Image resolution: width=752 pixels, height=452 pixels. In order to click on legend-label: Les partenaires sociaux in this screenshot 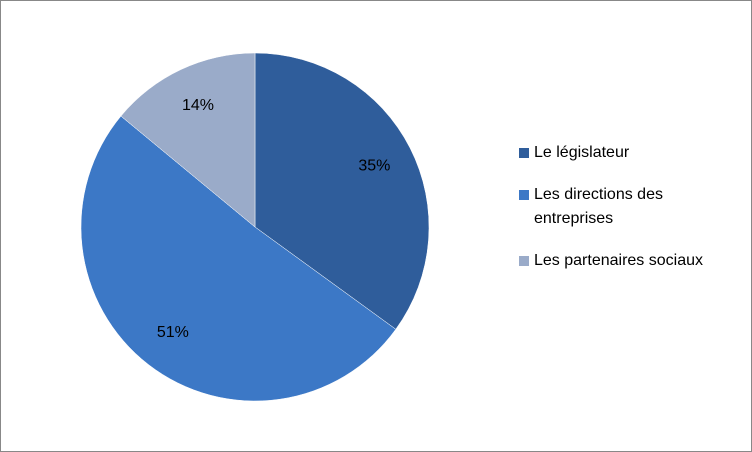, I will do `click(618, 260)`.